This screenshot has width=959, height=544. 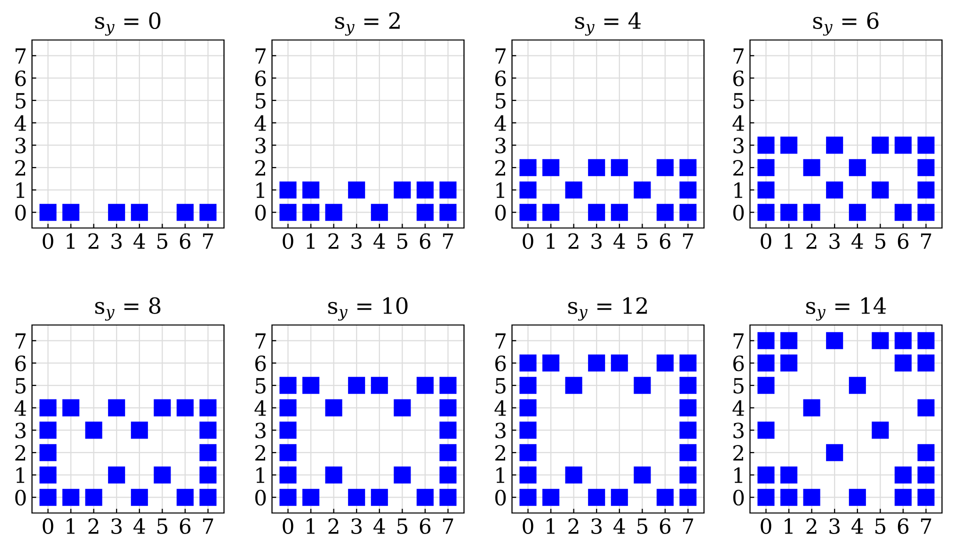 What do you see at coordinates (846, 309) in the screenshot?
I see `chart-title: s$_{y}$ = 14` at bounding box center [846, 309].